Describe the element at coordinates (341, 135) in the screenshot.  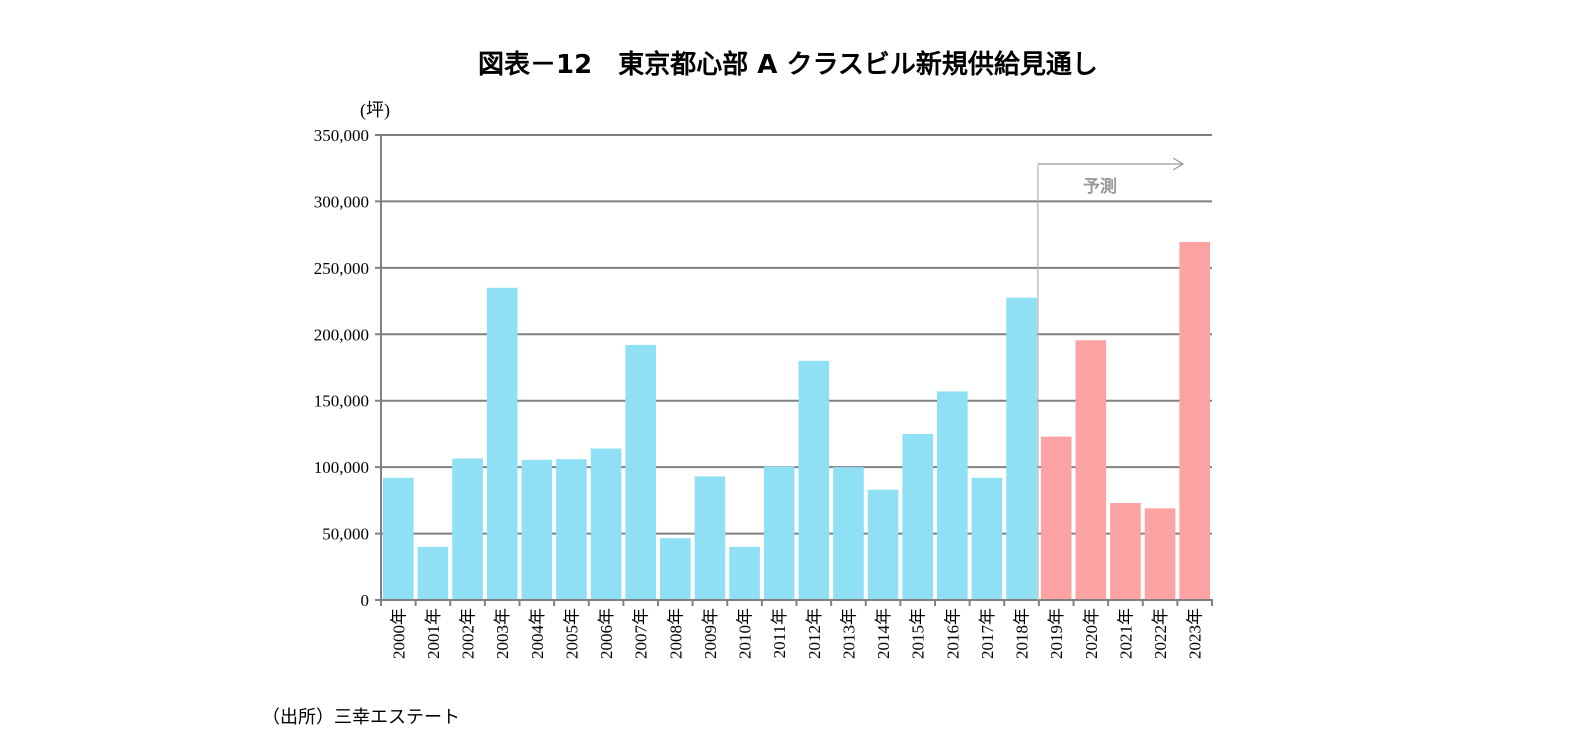
I see `y-tick-label: 350,000` at that location.